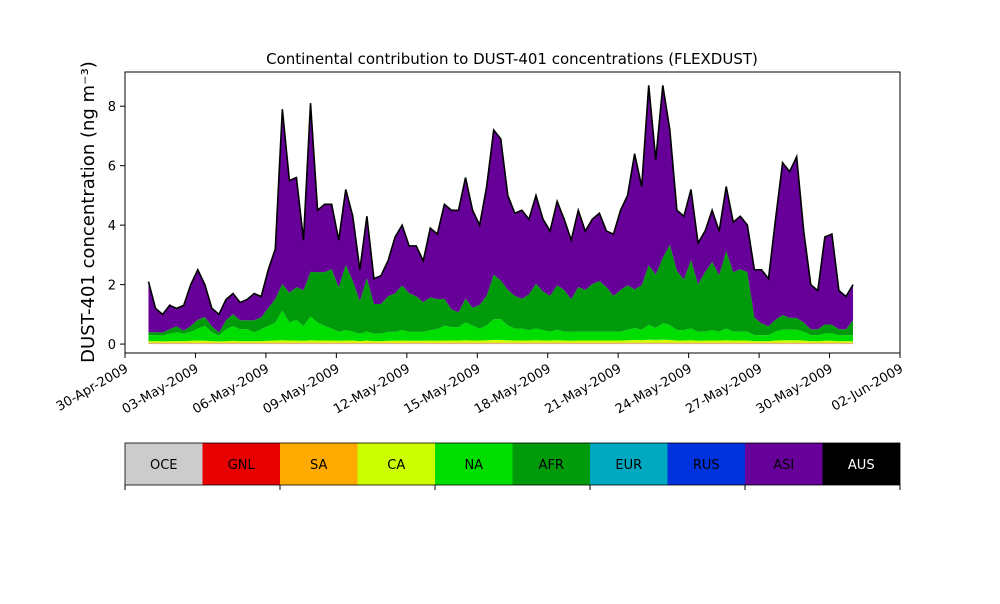 Image resolution: width=1000 pixels, height=604 pixels. What do you see at coordinates (861, 465) in the screenshot?
I see `colorbar-label-aus: AUS` at bounding box center [861, 465].